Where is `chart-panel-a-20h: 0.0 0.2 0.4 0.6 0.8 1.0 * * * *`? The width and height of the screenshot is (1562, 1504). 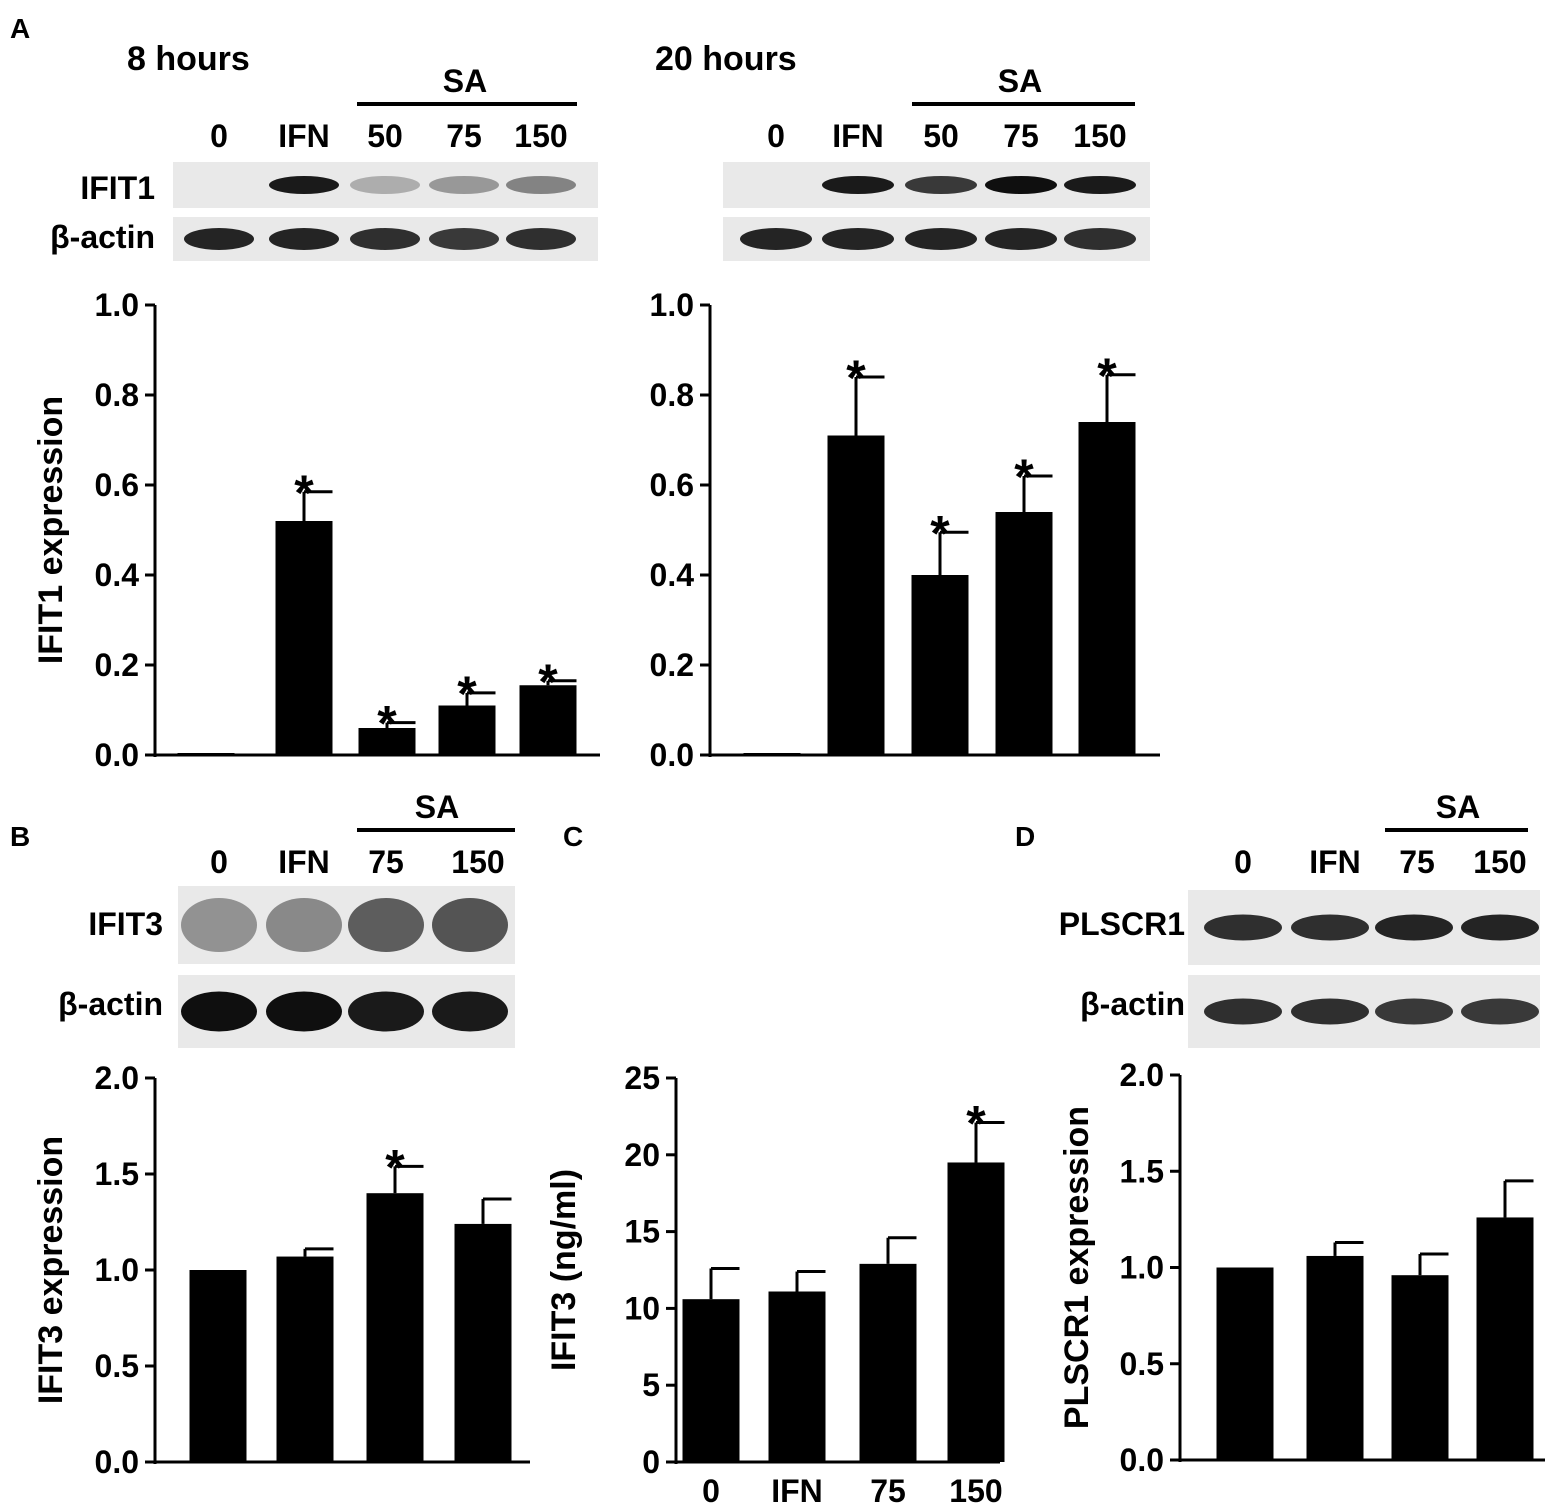
chart-panel-a-20h: 0.0 0.2 0.4 0.6 0.8 1.0 * * * * is located at coordinates (905, 530).